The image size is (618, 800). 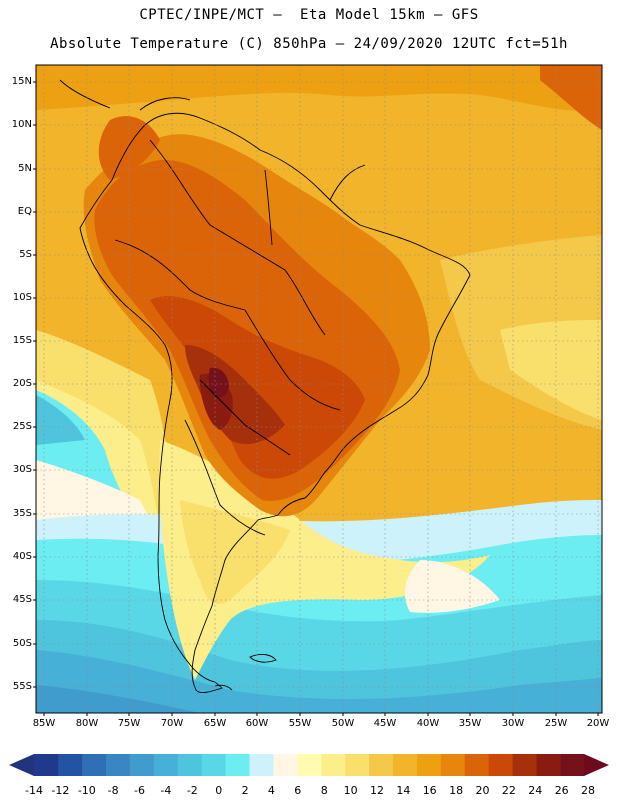 What do you see at coordinates (86, 790) in the screenshot?
I see `colorbar-label: -10` at bounding box center [86, 790].